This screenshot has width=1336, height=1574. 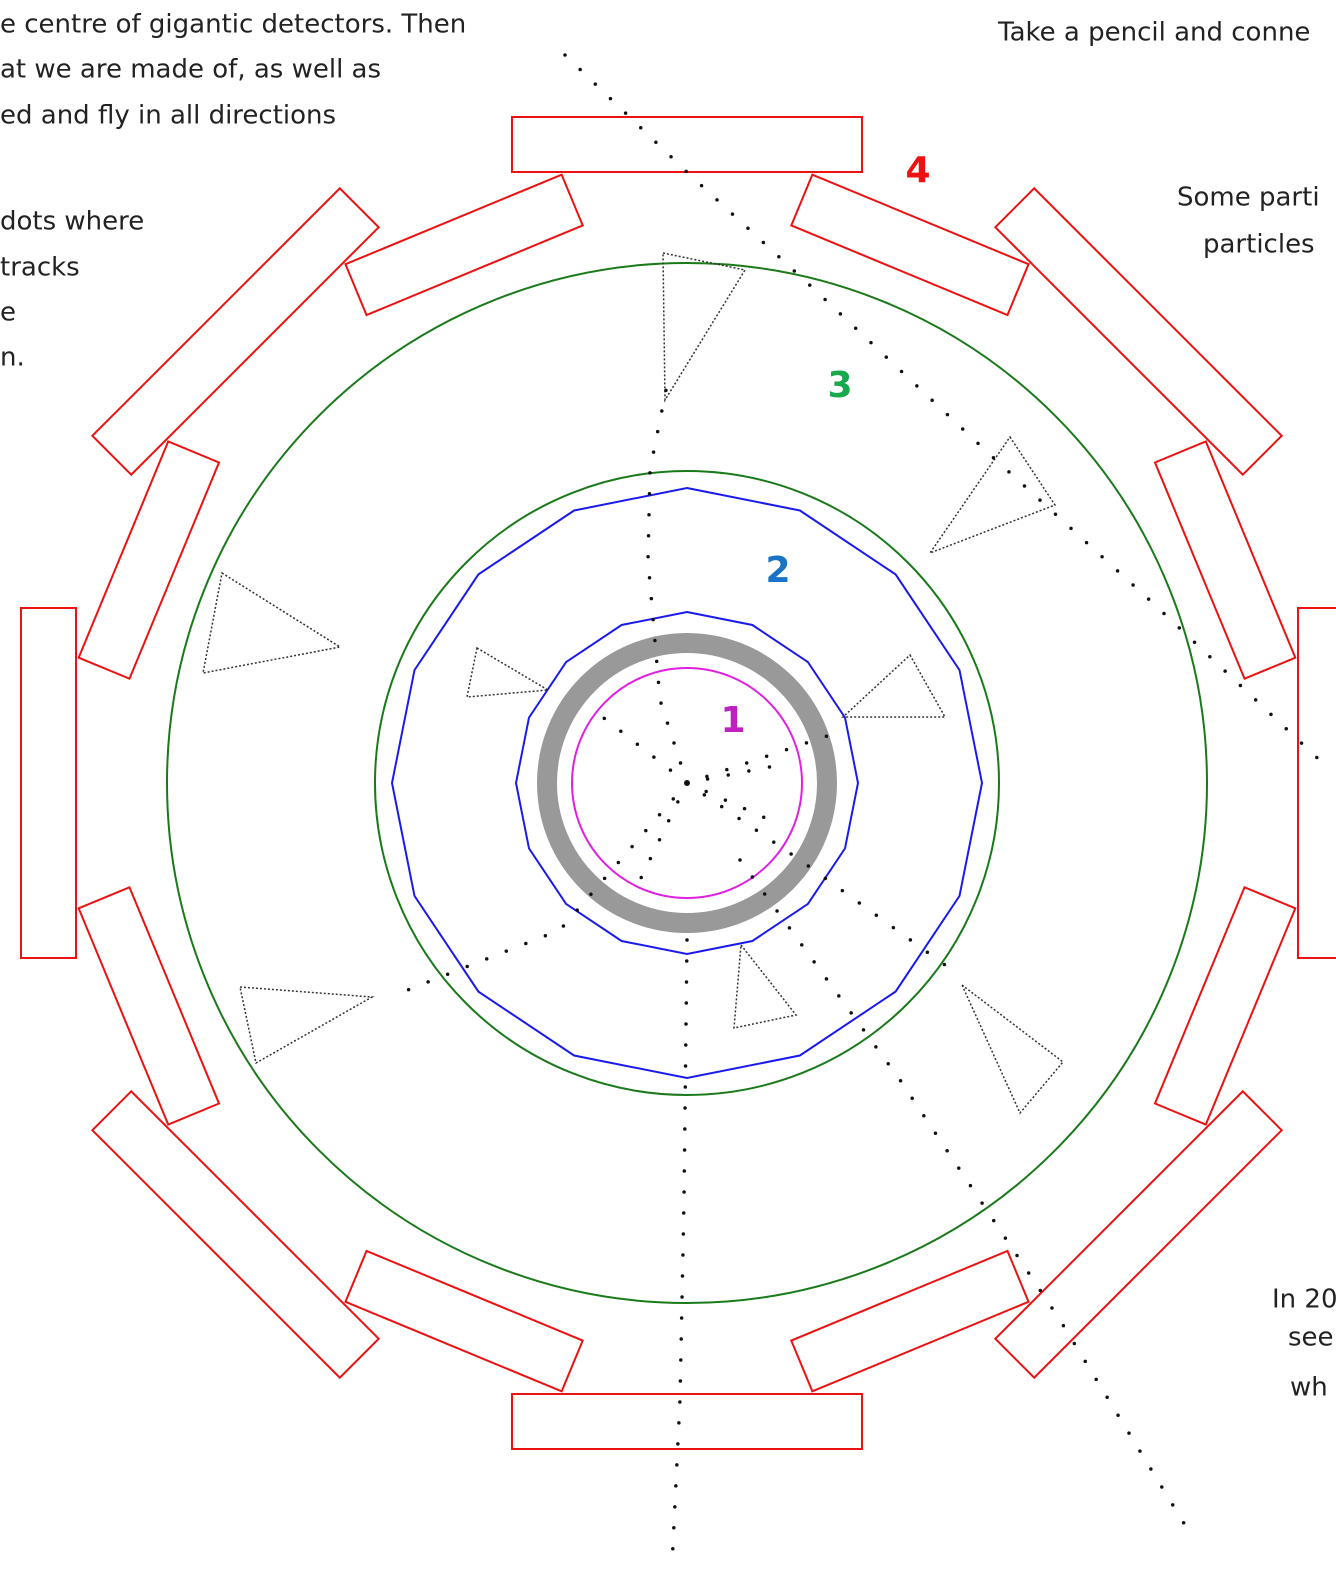 What do you see at coordinates (1309, 1388) in the screenshot?
I see `info-text: wh` at bounding box center [1309, 1388].